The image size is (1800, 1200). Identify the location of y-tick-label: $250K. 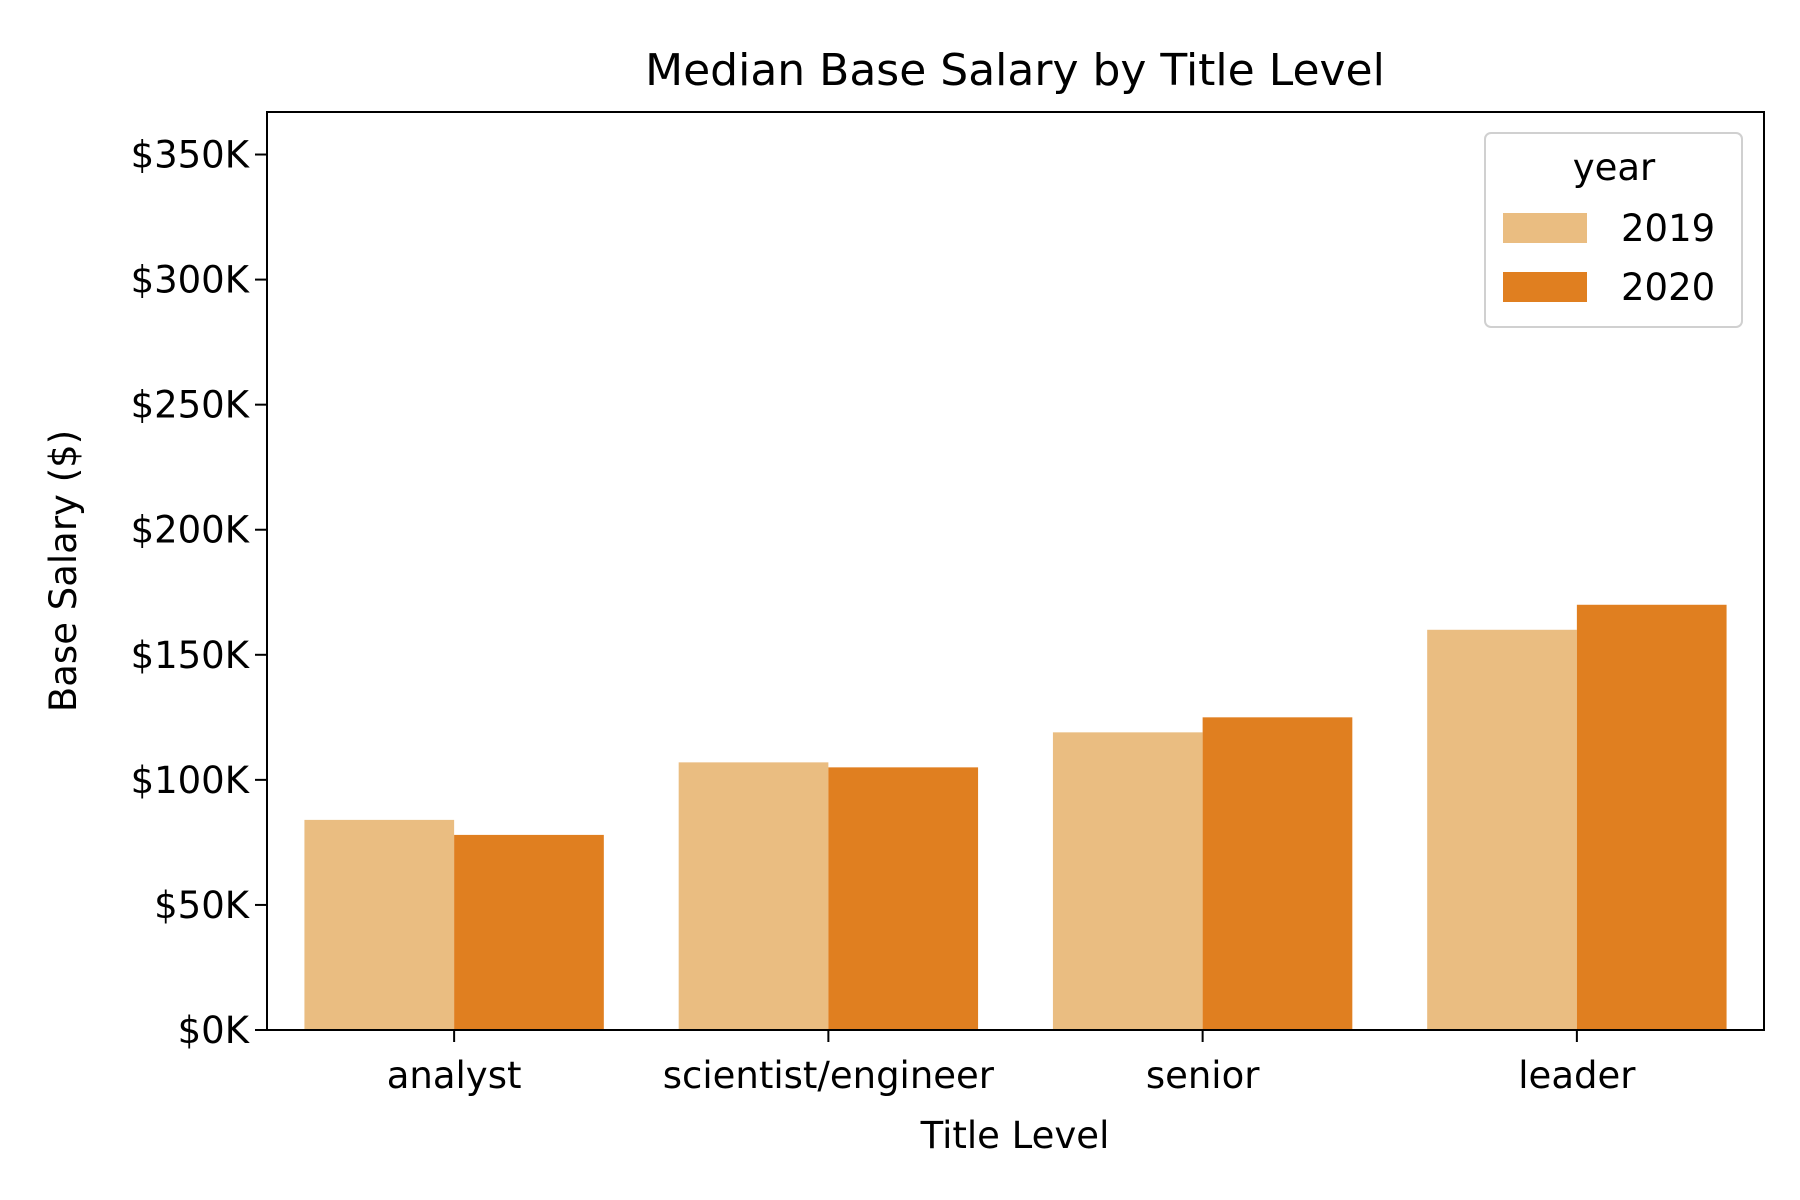
(191, 405).